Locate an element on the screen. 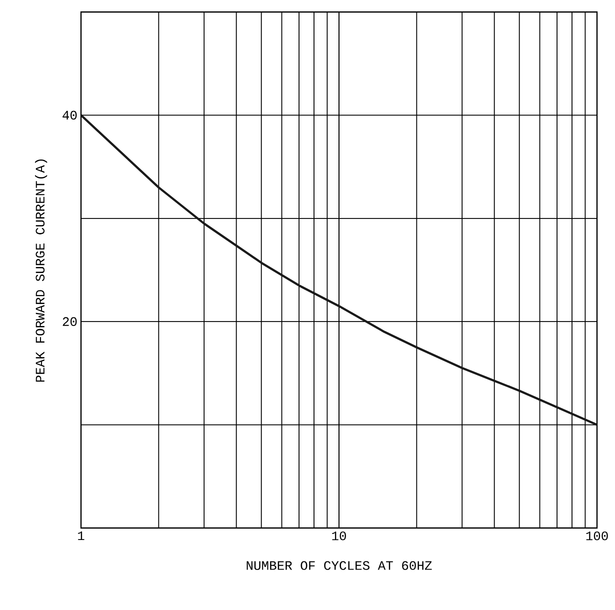  y-axis-title: PEAK FORWARD SURGE CURRENT(A) is located at coordinates (41, 271).